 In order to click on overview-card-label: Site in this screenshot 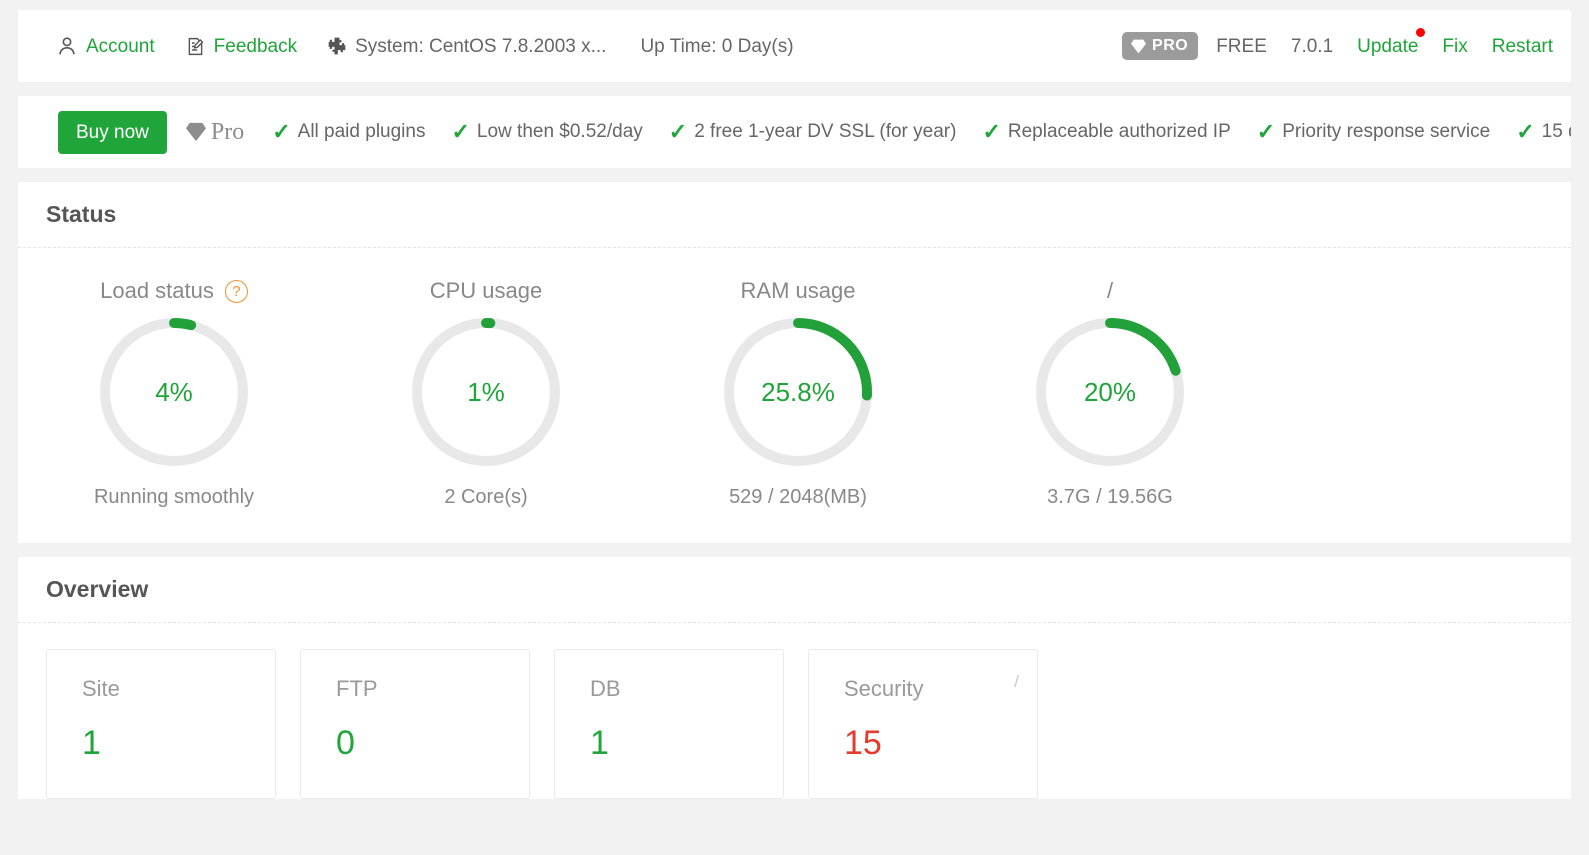, I will do `click(101, 688)`.